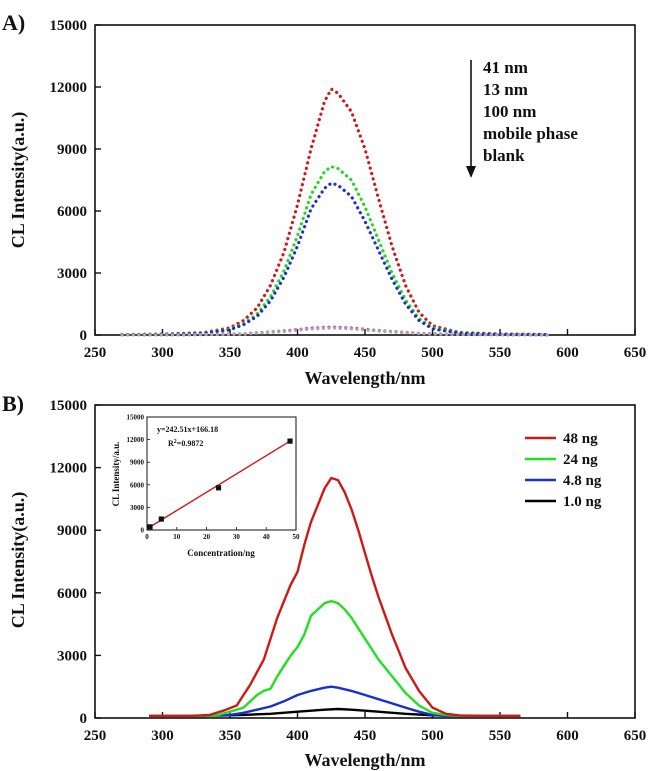  What do you see at coordinates (177, 537) in the screenshot?
I see `inset-x-tick-label-1: 10` at bounding box center [177, 537].